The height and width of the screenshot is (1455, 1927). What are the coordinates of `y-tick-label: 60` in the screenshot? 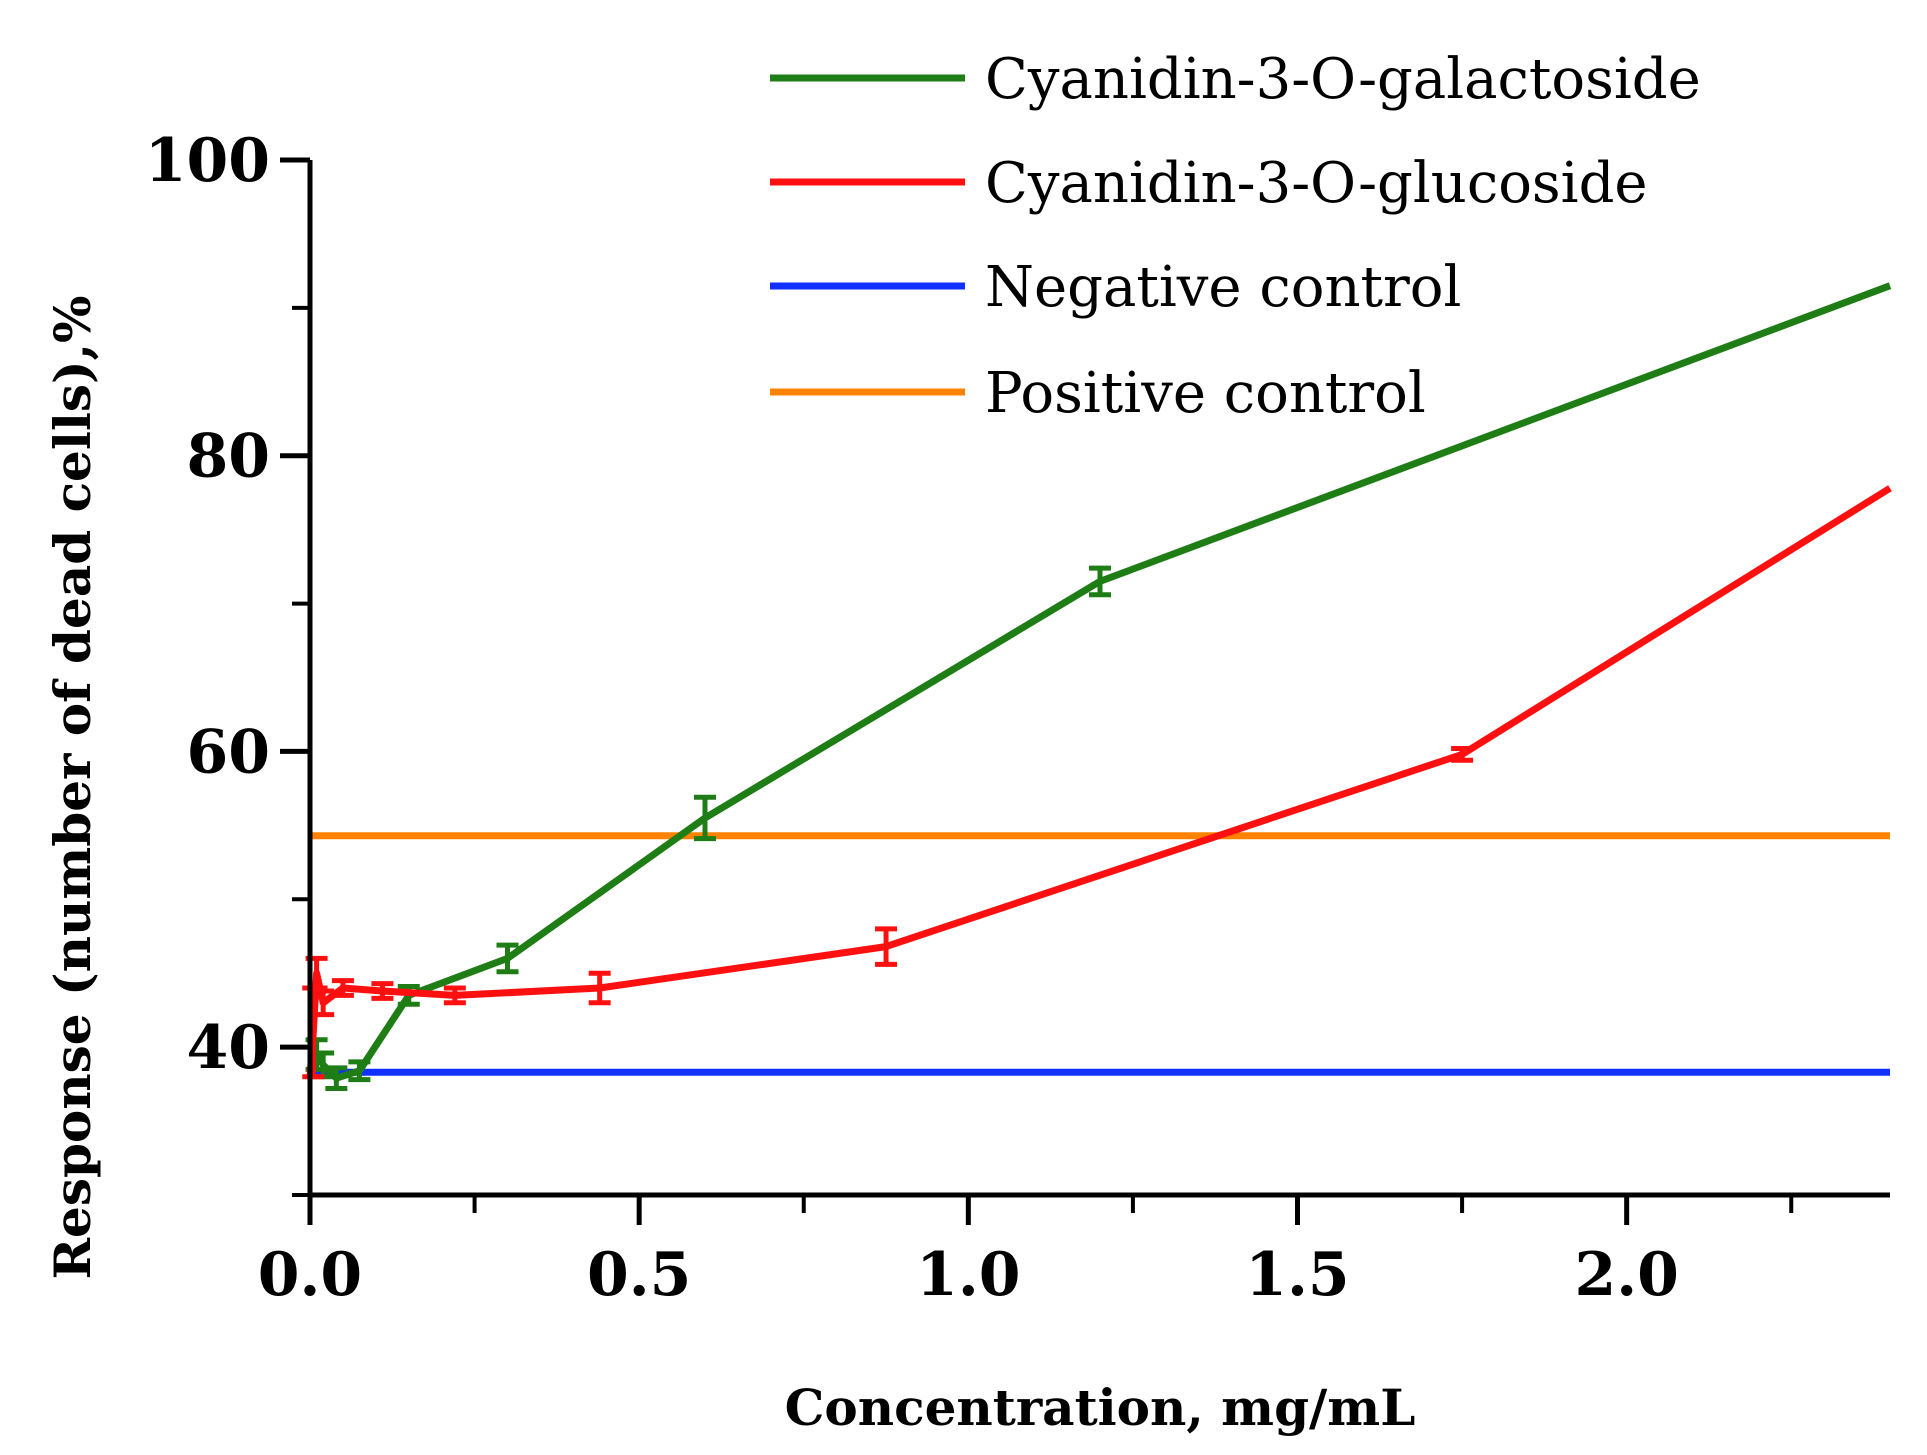 It's located at (229, 752).